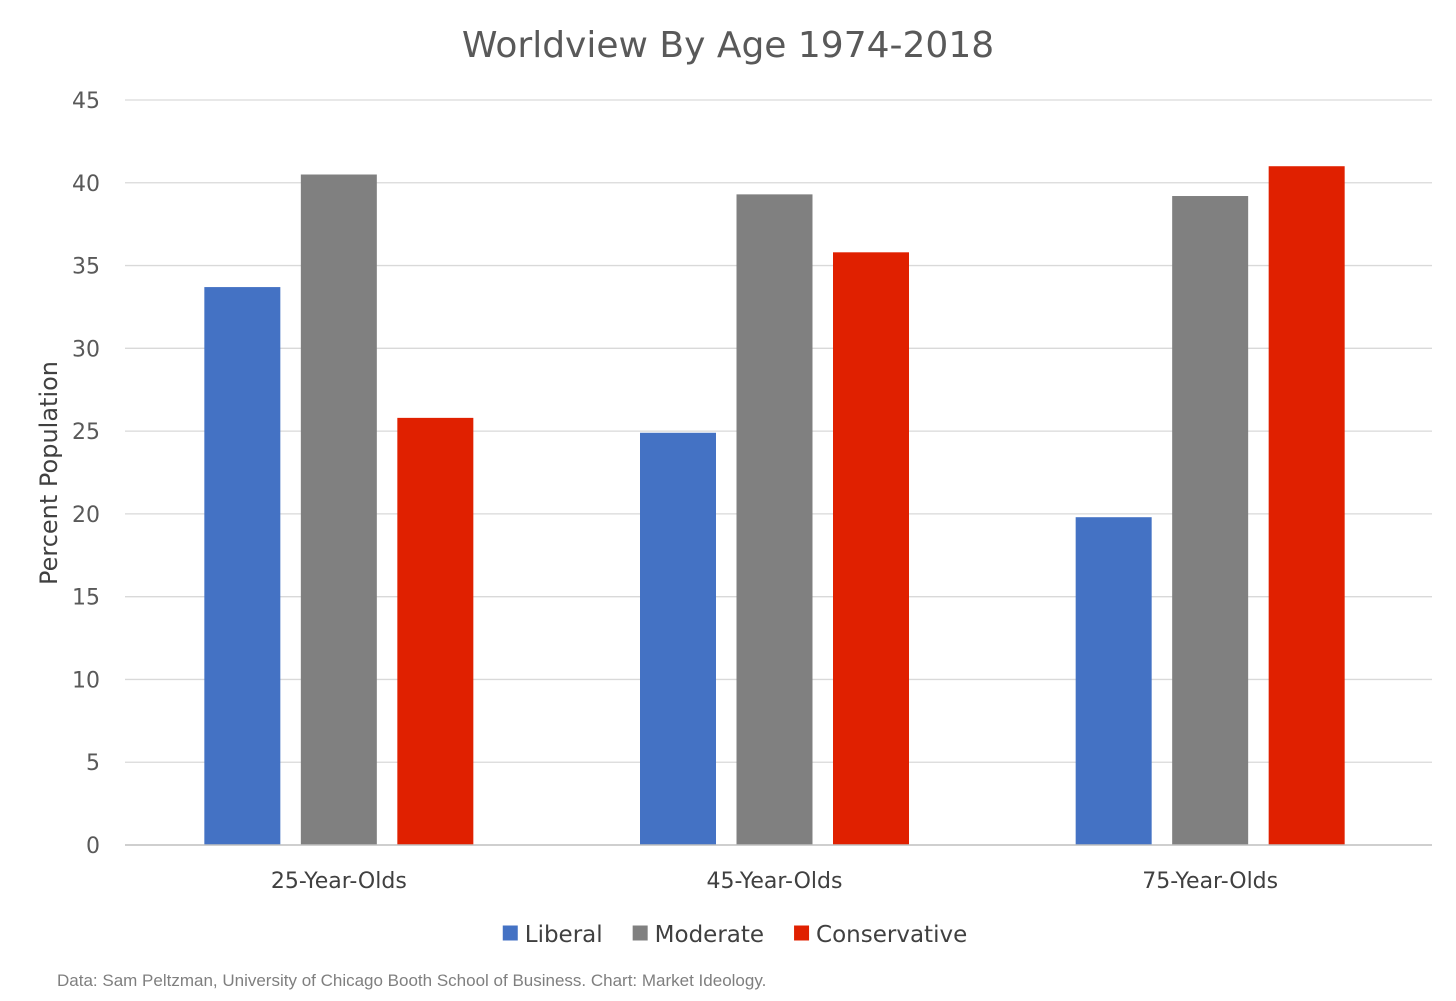  I want to click on y-tick-label: 30, so click(86, 349).